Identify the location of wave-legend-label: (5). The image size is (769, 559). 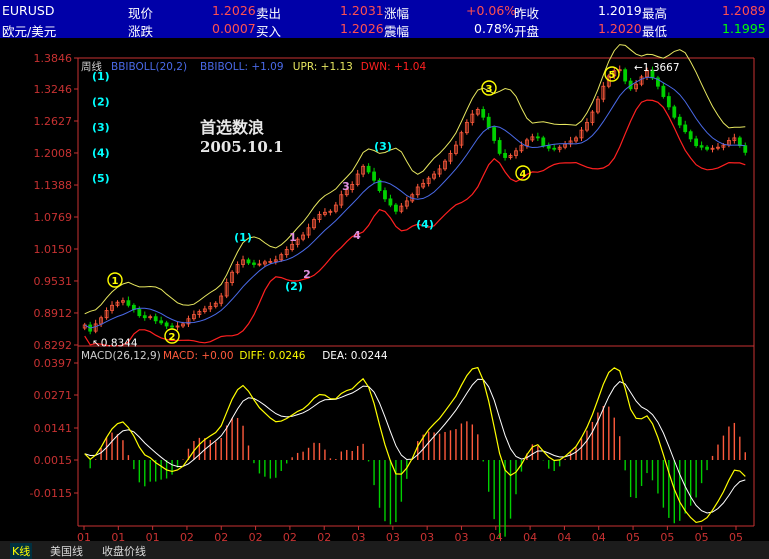
(101, 178).